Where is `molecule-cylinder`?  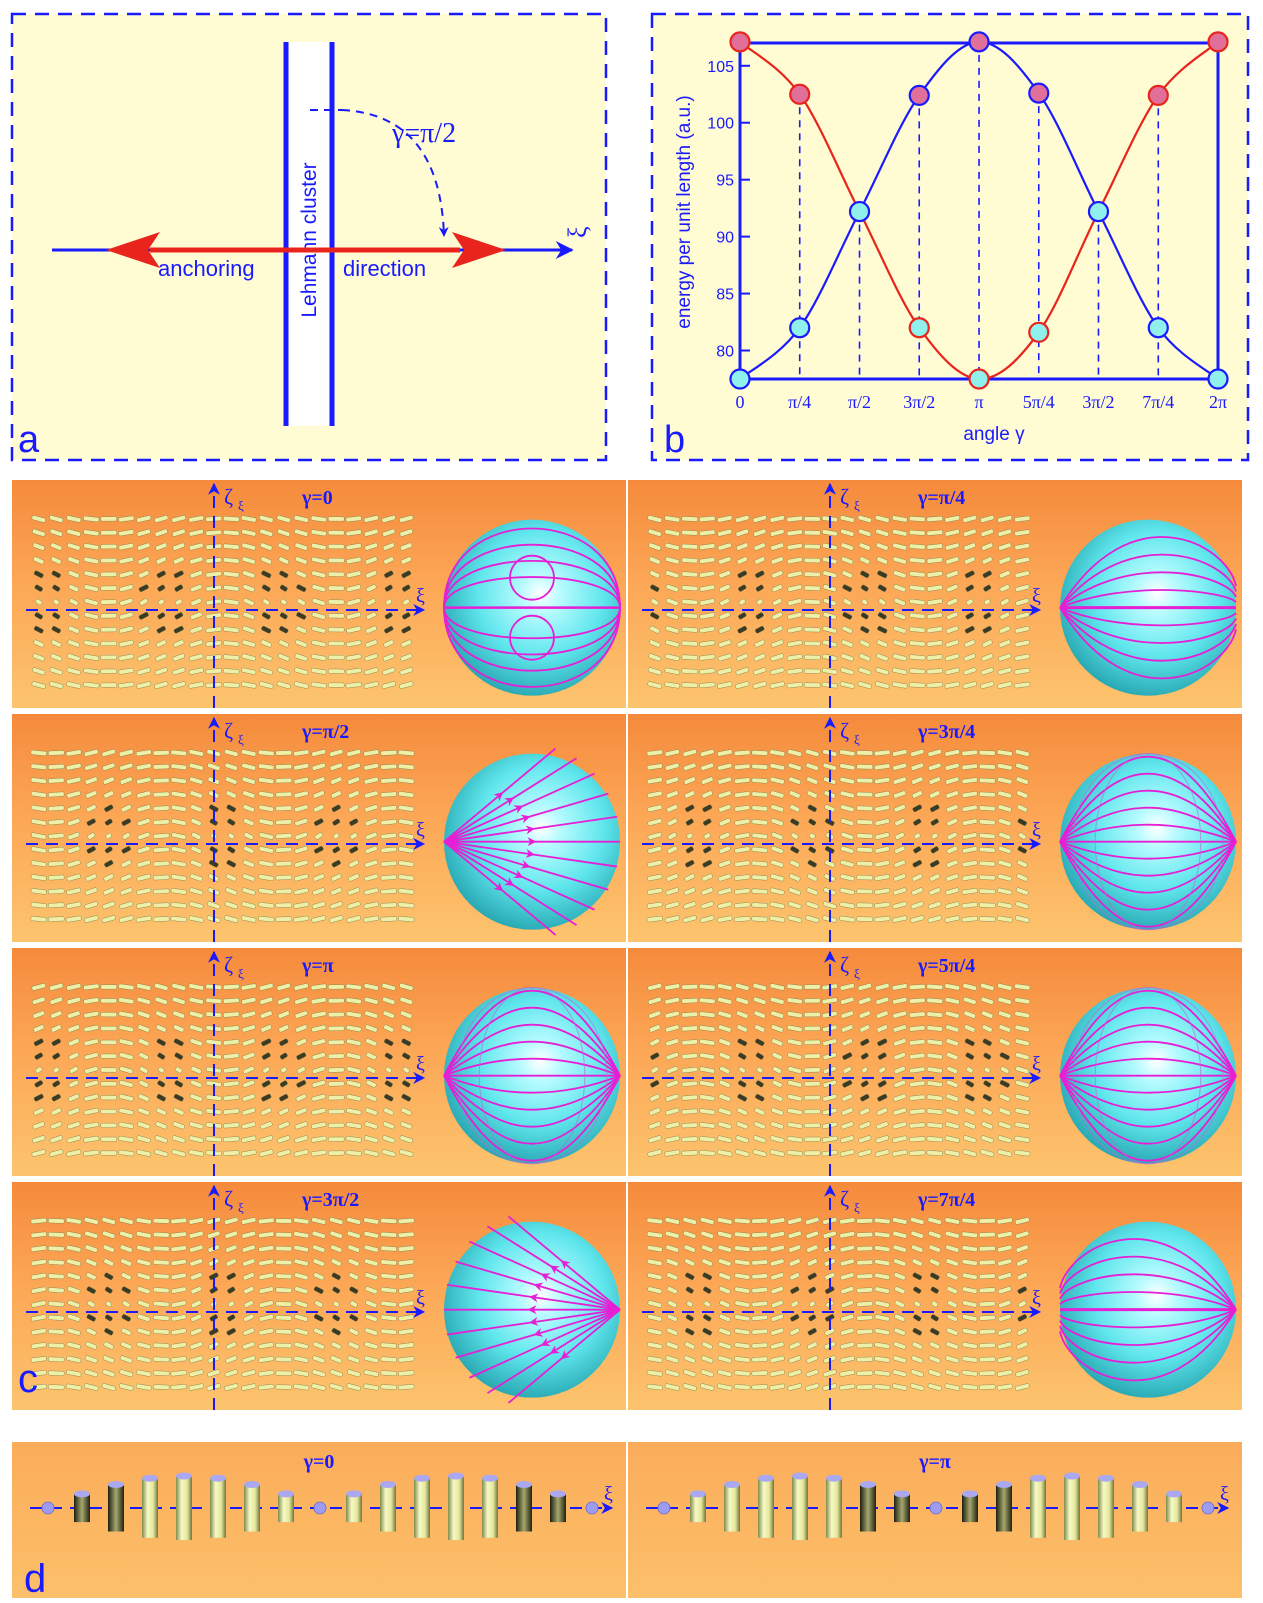 molecule-cylinder is located at coordinates (1038, 1508).